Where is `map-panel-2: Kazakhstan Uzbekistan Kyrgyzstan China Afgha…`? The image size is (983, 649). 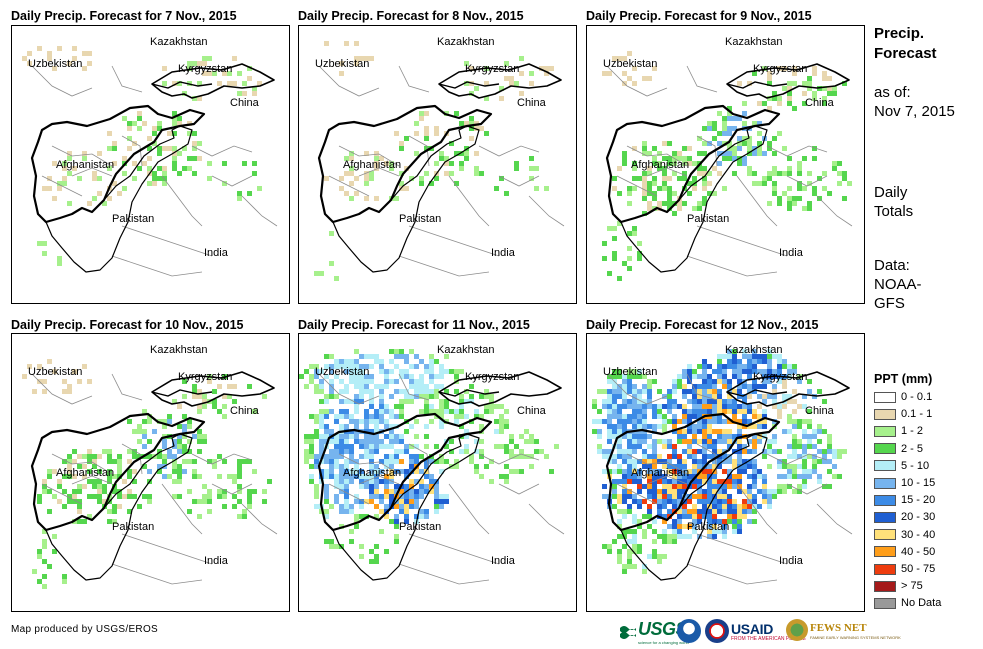 map-panel-2: Kazakhstan Uzbekistan Kyrgyzstan China Afgha… is located at coordinates (437, 164).